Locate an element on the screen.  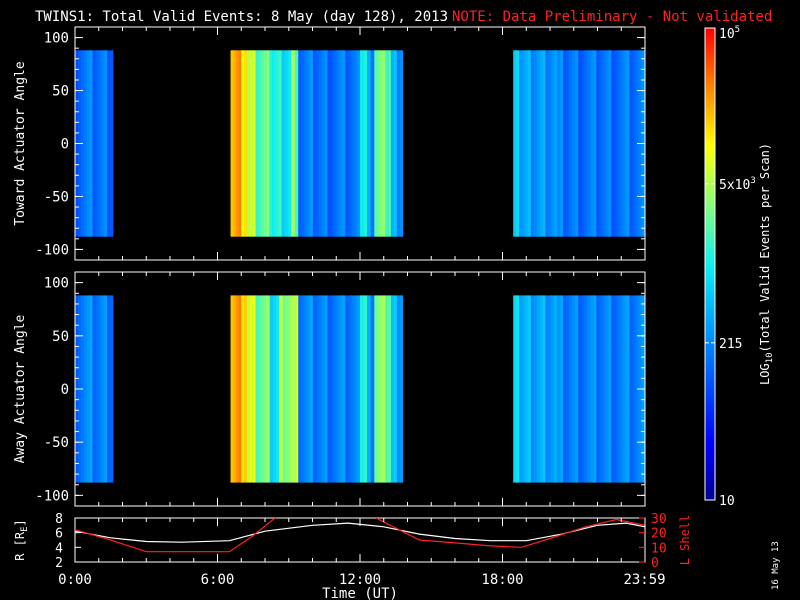
y-tick-label: 0 is located at coordinates (65, 390).